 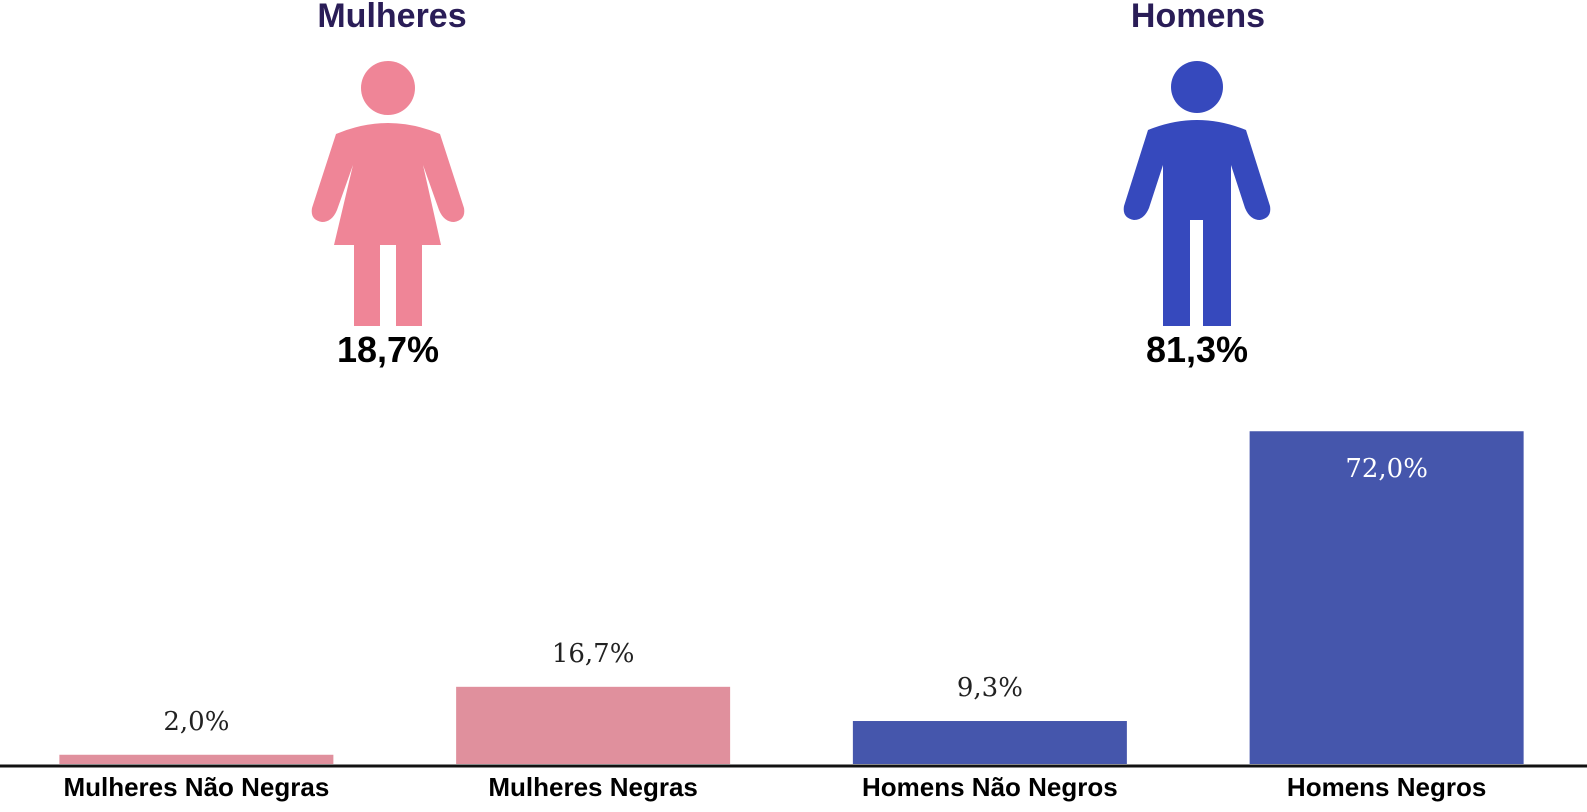 What do you see at coordinates (990, 787) in the screenshot?
I see `category-label-3: Homens Não Negros` at bounding box center [990, 787].